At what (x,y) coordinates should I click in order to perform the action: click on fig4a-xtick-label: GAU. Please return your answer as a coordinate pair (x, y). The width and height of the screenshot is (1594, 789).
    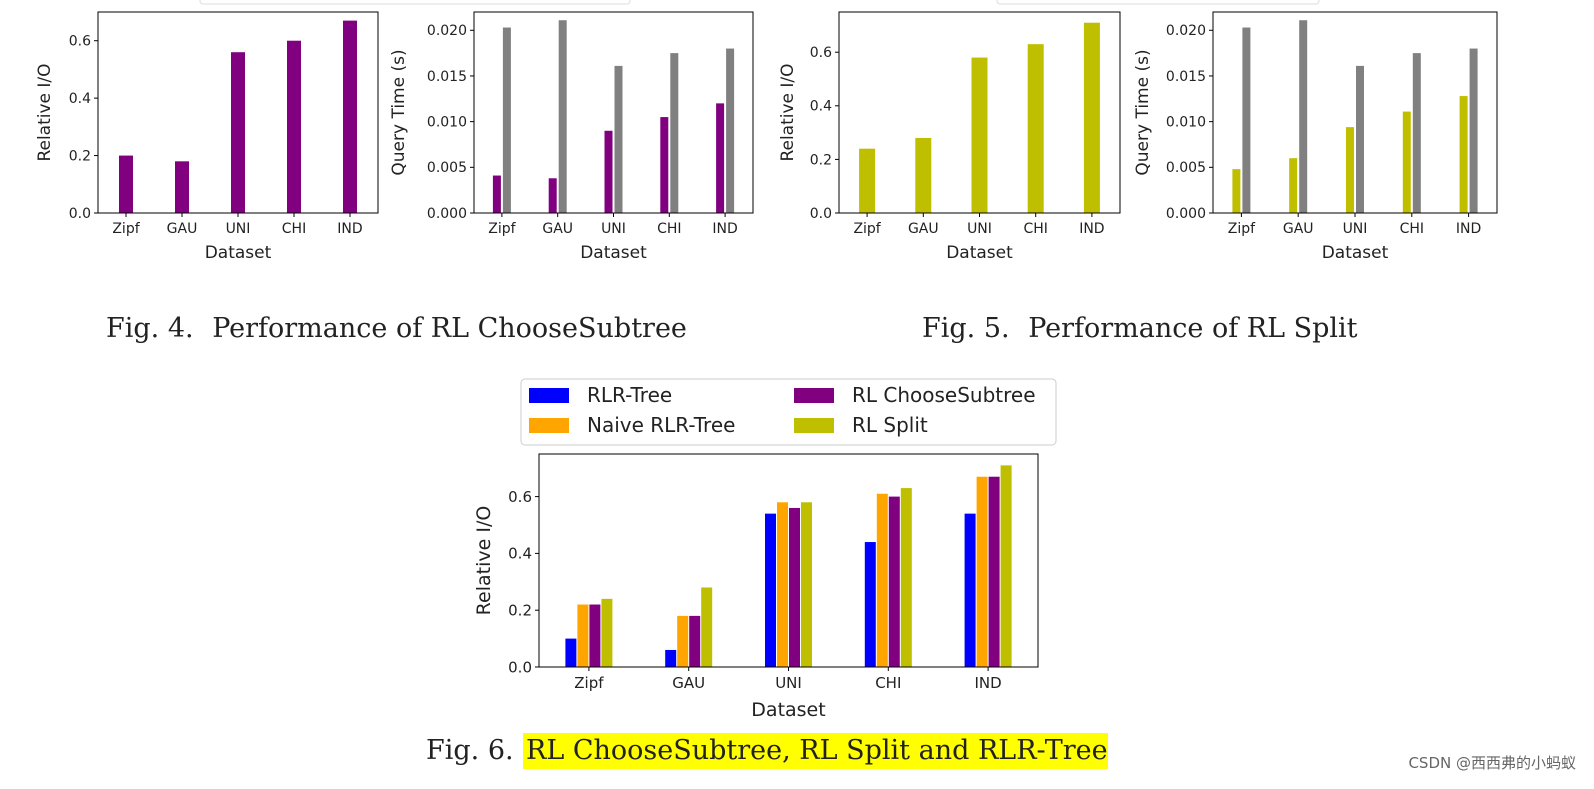
    Looking at the image, I should click on (182, 229).